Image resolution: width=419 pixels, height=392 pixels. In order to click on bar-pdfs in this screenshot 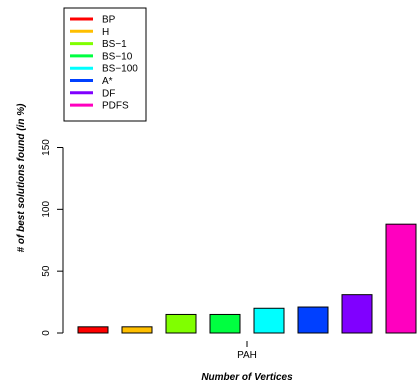, I will do `click(401, 278)`.